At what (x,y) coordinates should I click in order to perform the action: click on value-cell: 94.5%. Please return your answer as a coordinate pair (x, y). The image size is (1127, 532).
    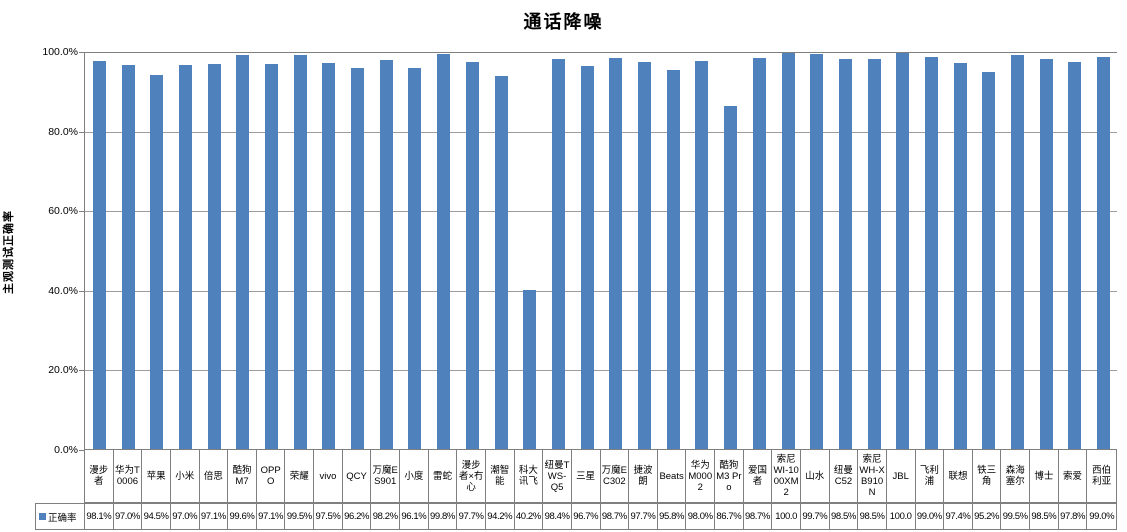
    Looking at the image, I should click on (156, 516).